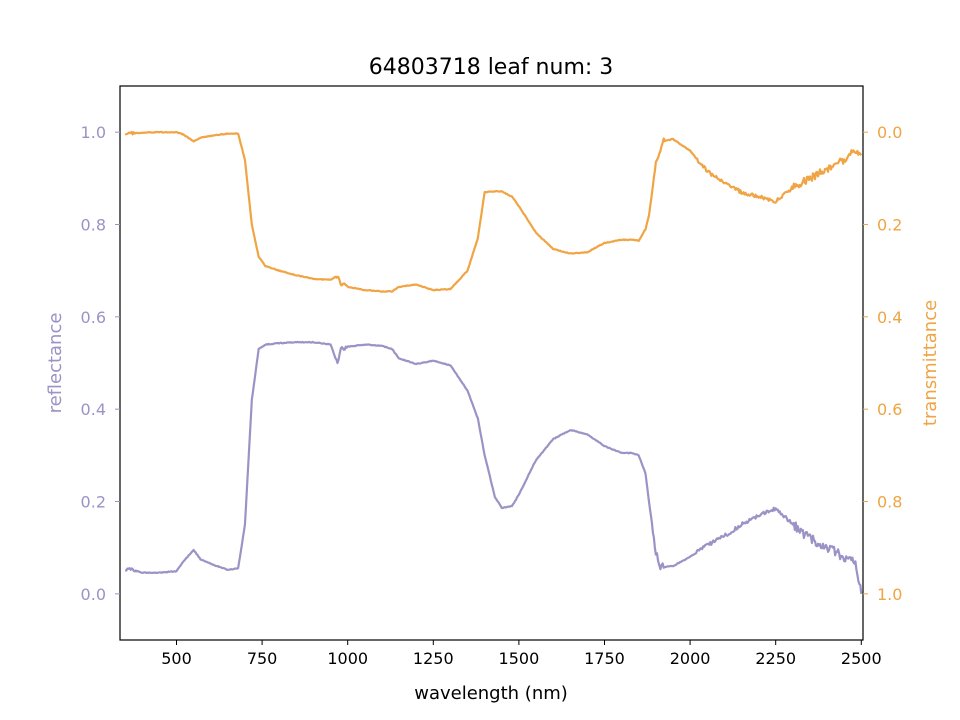  I want to click on x-tick-label: 500, so click(176, 658).